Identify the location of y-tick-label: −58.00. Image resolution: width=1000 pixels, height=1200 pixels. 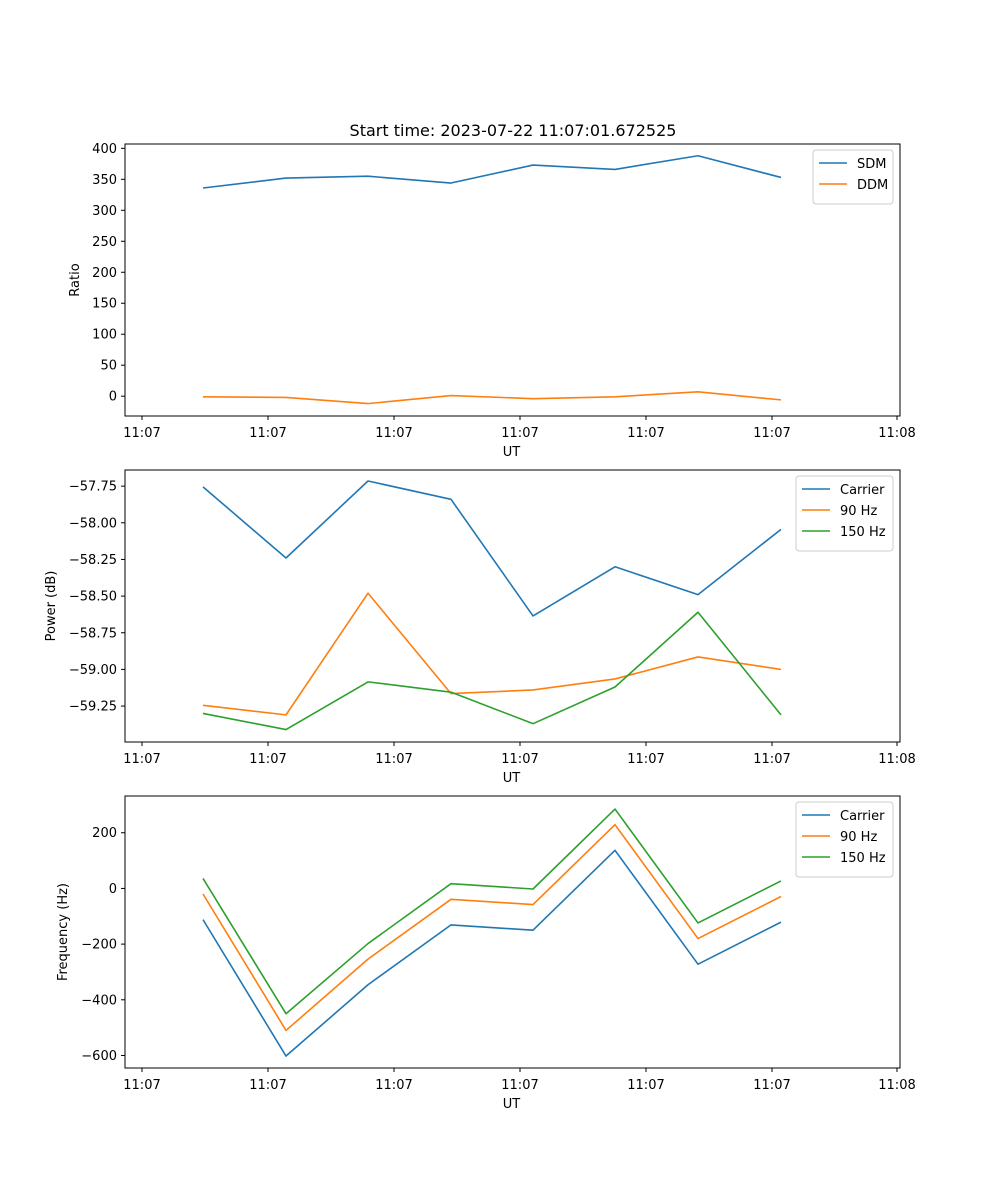
(93, 523).